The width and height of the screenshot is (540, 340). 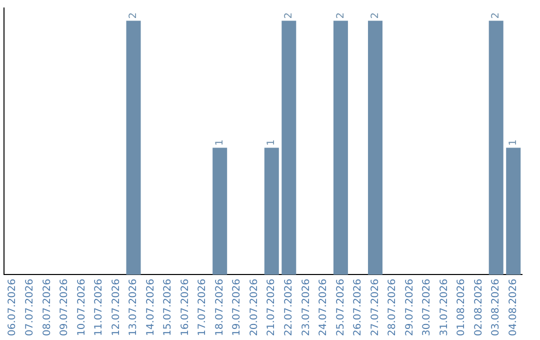 I want to click on x-tick-label: 07.07.2026, so click(x=30, y=307).